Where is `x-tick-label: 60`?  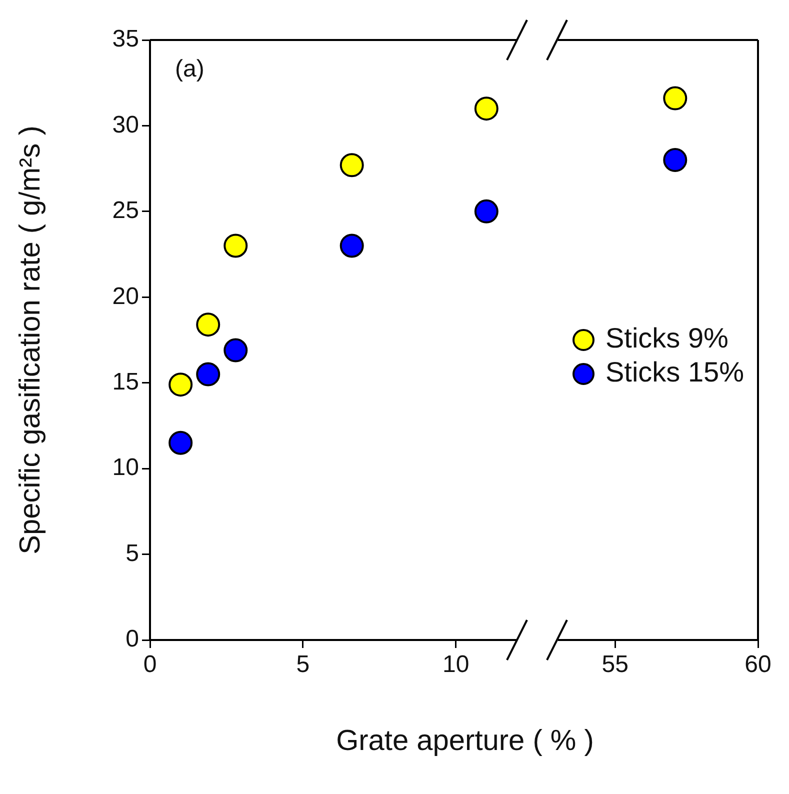 x-tick-label: 60 is located at coordinates (758, 664).